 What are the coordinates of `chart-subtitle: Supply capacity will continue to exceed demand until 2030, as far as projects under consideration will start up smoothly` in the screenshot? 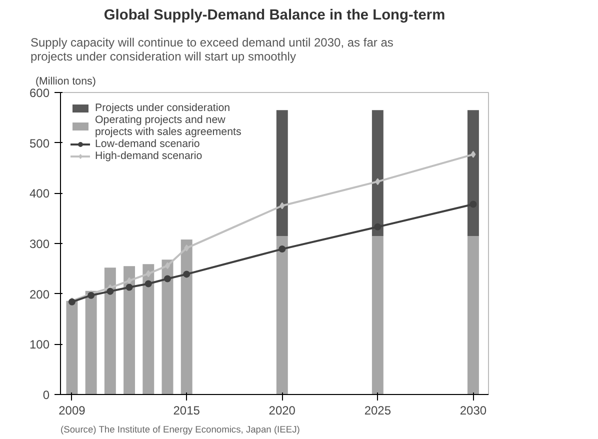 It's located at (212, 50).